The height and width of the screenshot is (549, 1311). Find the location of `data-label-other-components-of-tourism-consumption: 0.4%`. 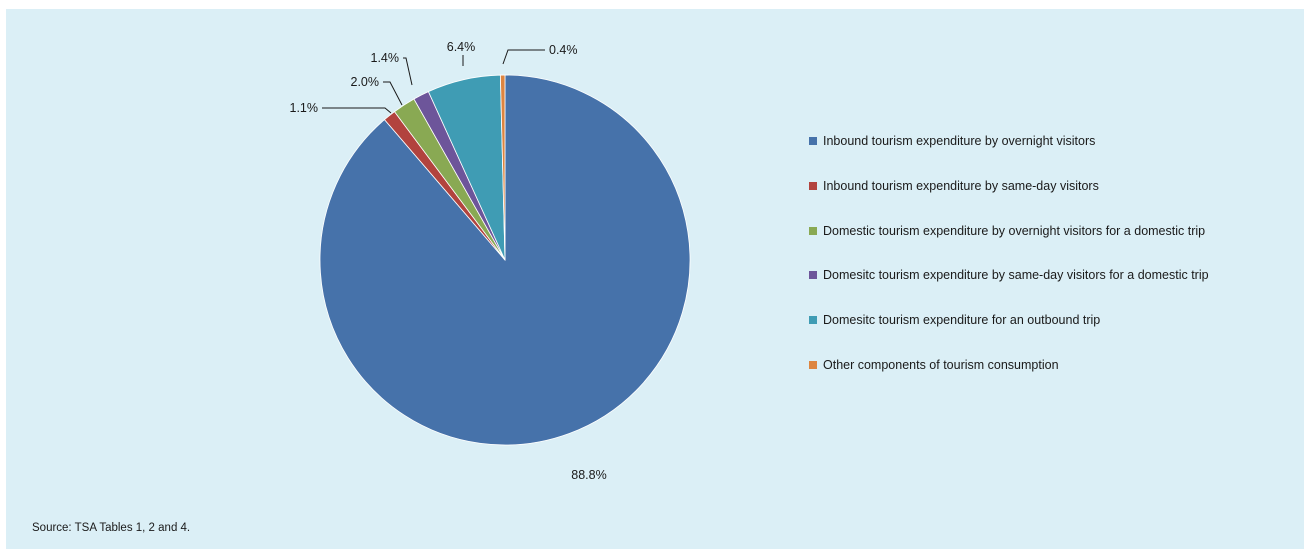

data-label-other-components-of-tourism-consumption: 0.4% is located at coordinates (563, 50).